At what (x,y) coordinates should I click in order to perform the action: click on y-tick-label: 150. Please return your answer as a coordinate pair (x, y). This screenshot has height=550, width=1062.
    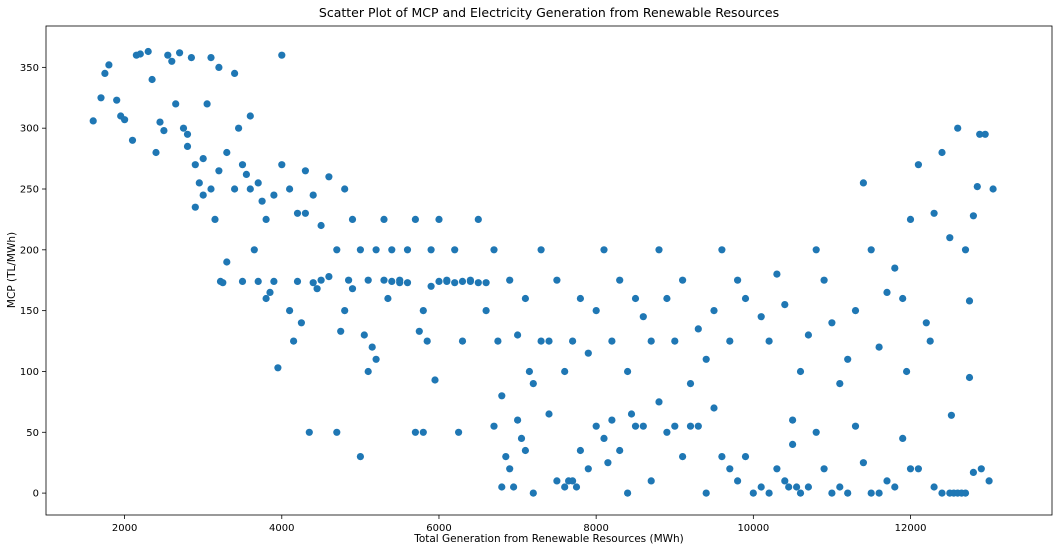
    Looking at the image, I should click on (29, 311).